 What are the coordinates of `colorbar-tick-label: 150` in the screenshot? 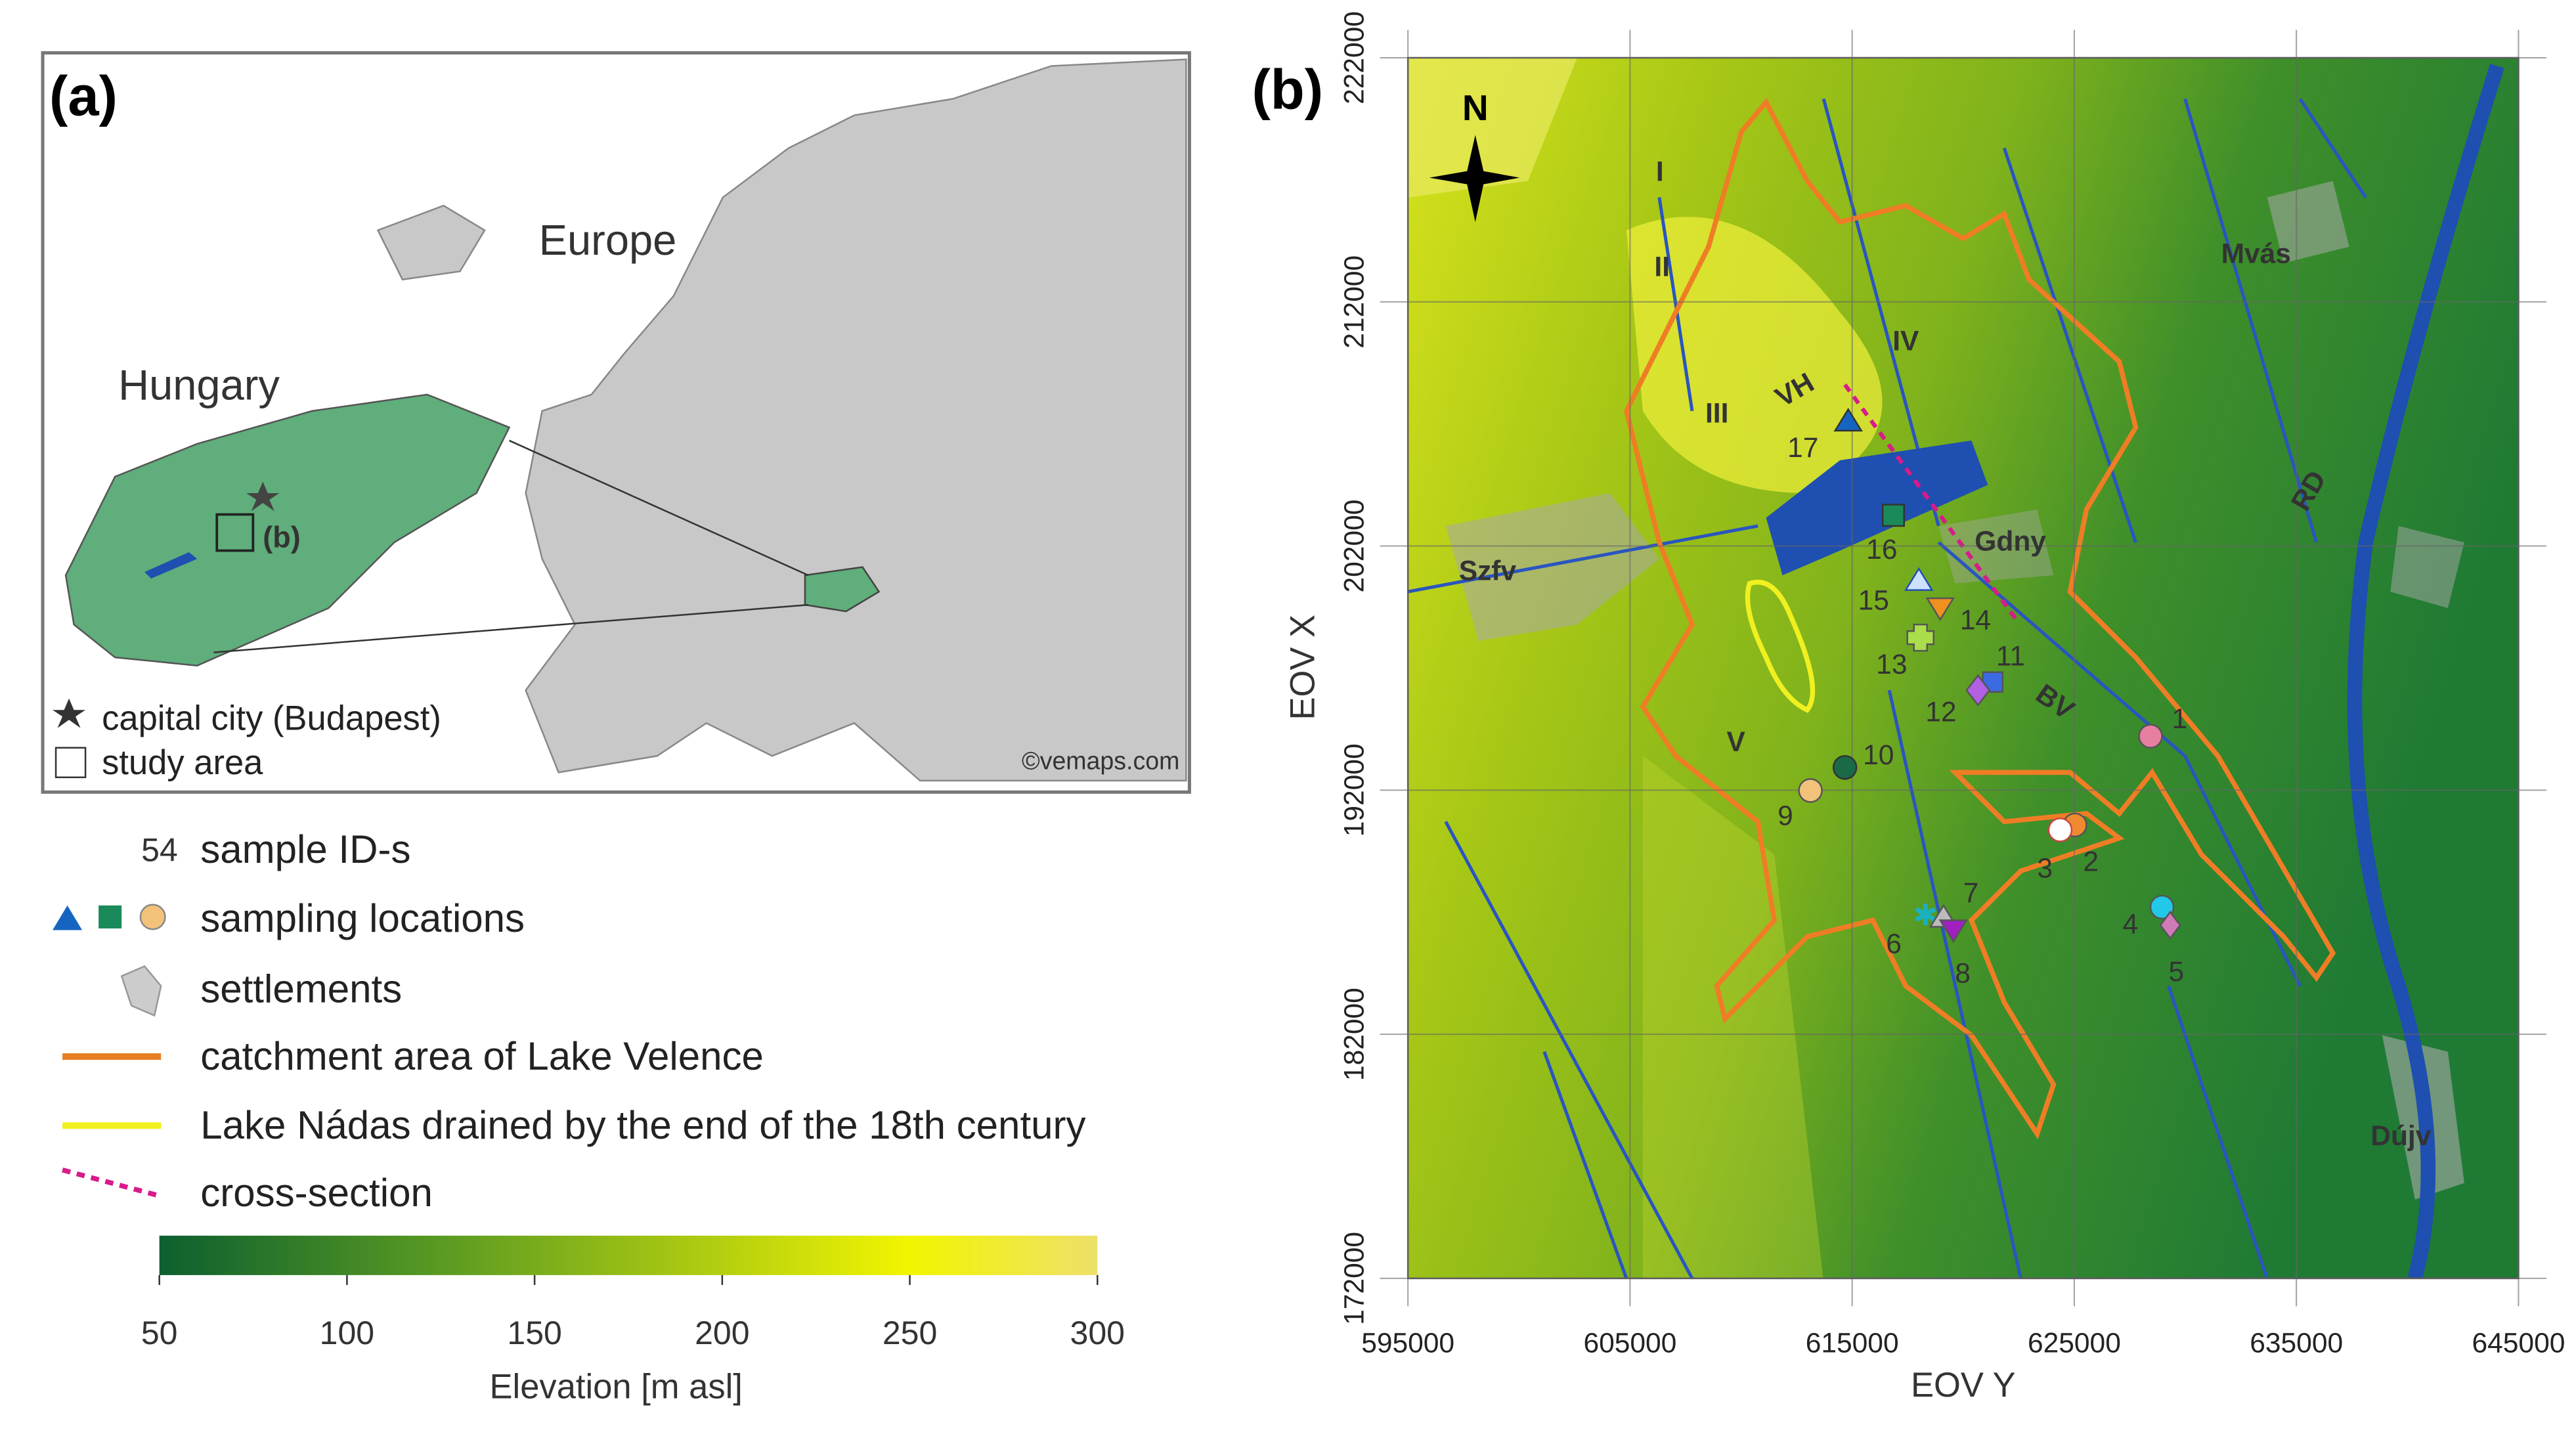 It's located at (534, 1333).